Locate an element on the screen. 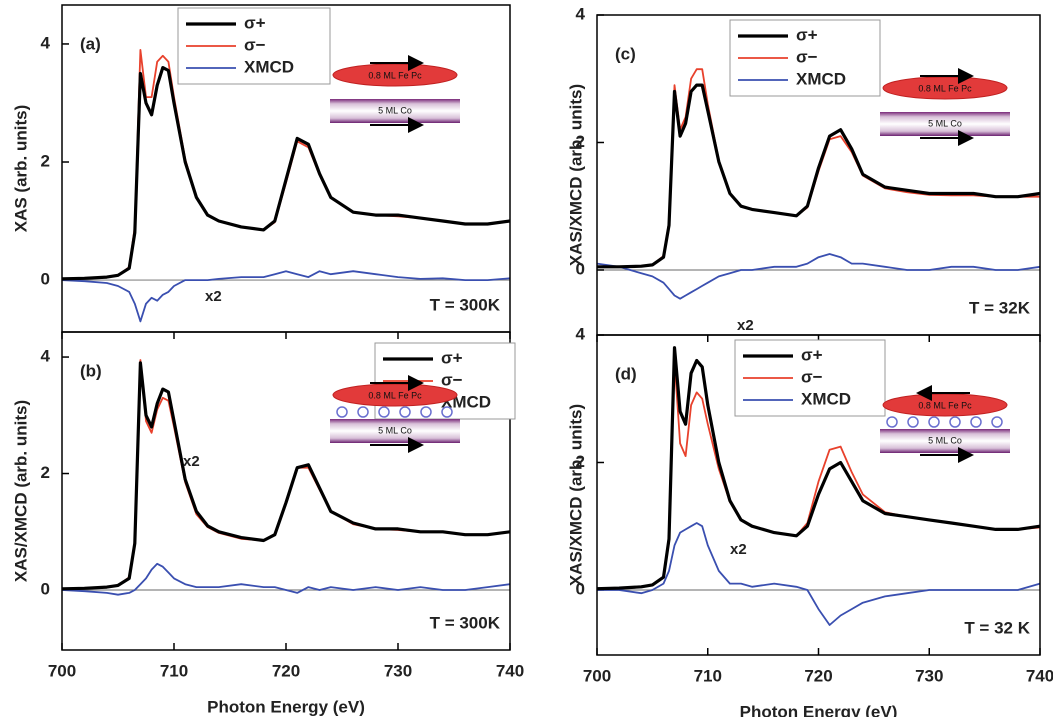  panel-label: (c) is located at coordinates (625, 53).